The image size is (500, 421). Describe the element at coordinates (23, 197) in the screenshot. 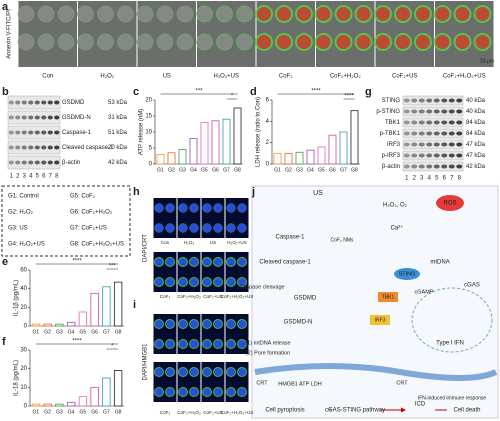

I see `legend-item: G1: Control` at that location.